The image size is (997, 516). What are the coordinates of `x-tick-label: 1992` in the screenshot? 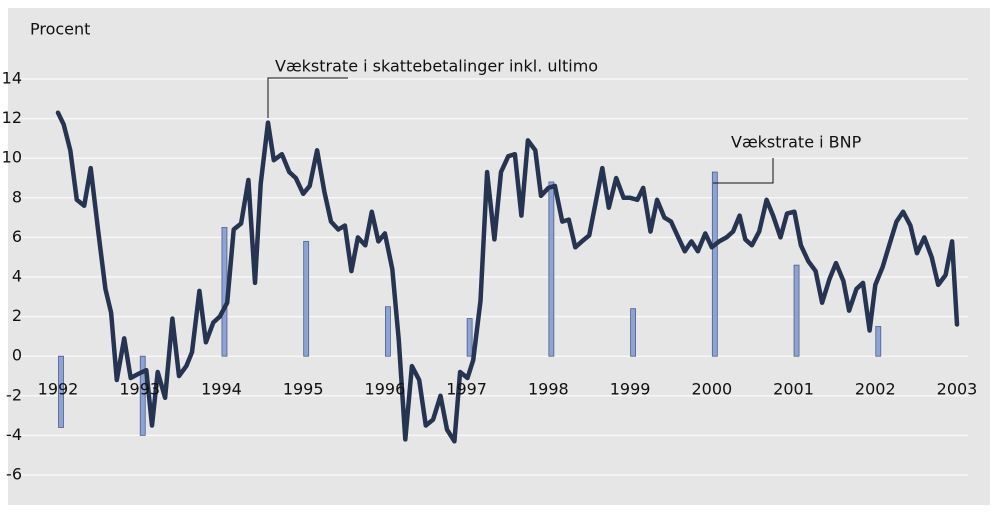 It's located at (58, 389).